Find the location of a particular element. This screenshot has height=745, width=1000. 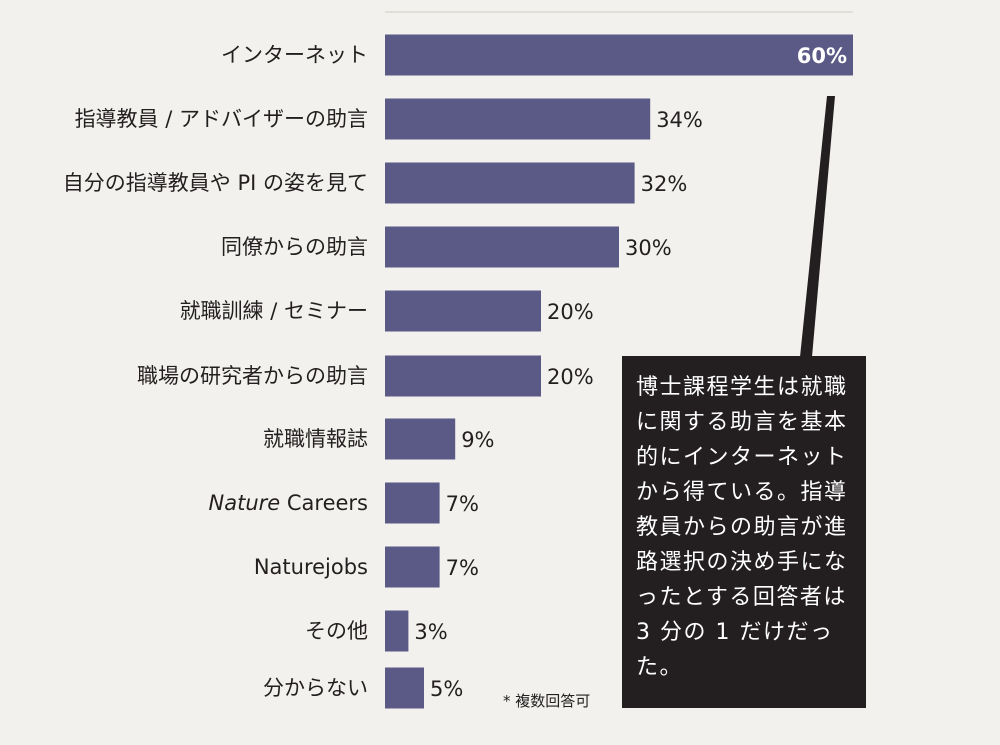

value-label: 30% is located at coordinates (648, 248).